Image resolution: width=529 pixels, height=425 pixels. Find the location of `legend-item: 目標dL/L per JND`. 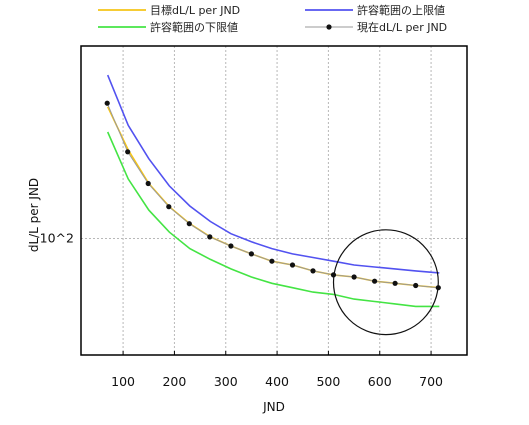

legend-item: 目標dL/L per JND is located at coordinates (169, 10).